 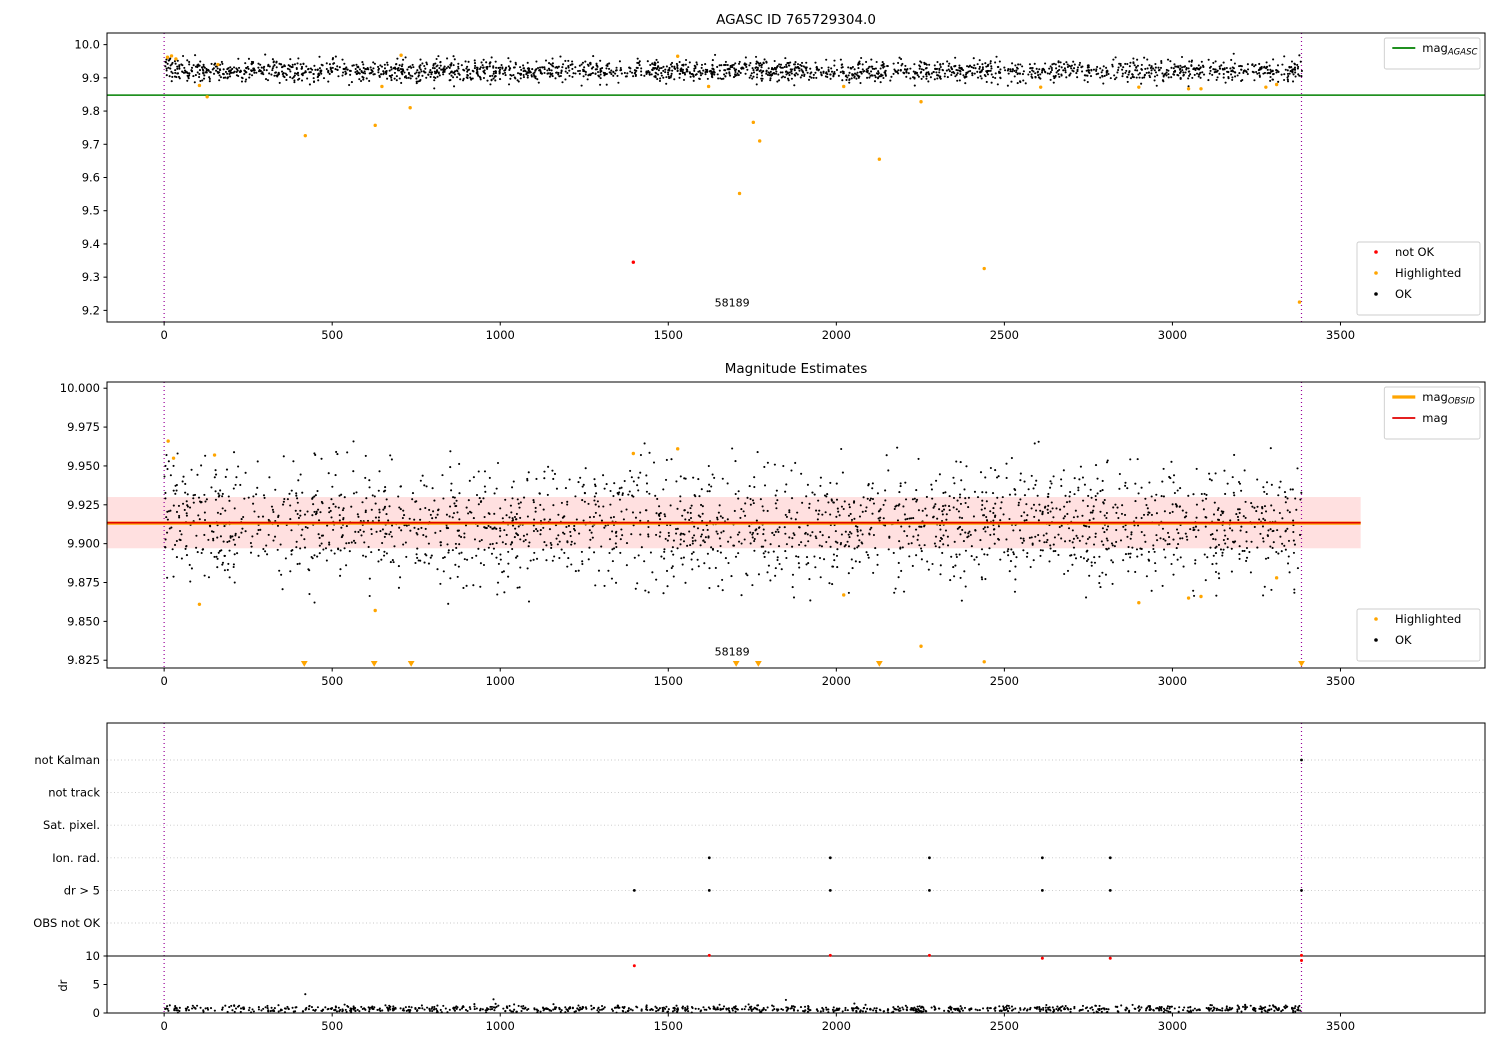 I want to click on svg-text: 9.950, so click(x=83, y=466).